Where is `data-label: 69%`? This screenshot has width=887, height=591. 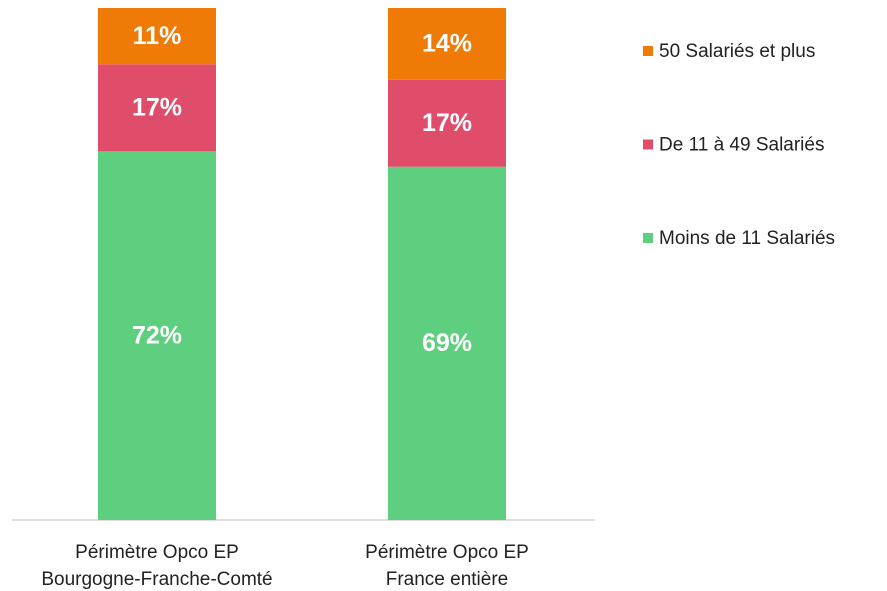
data-label: 69% is located at coordinates (447, 343).